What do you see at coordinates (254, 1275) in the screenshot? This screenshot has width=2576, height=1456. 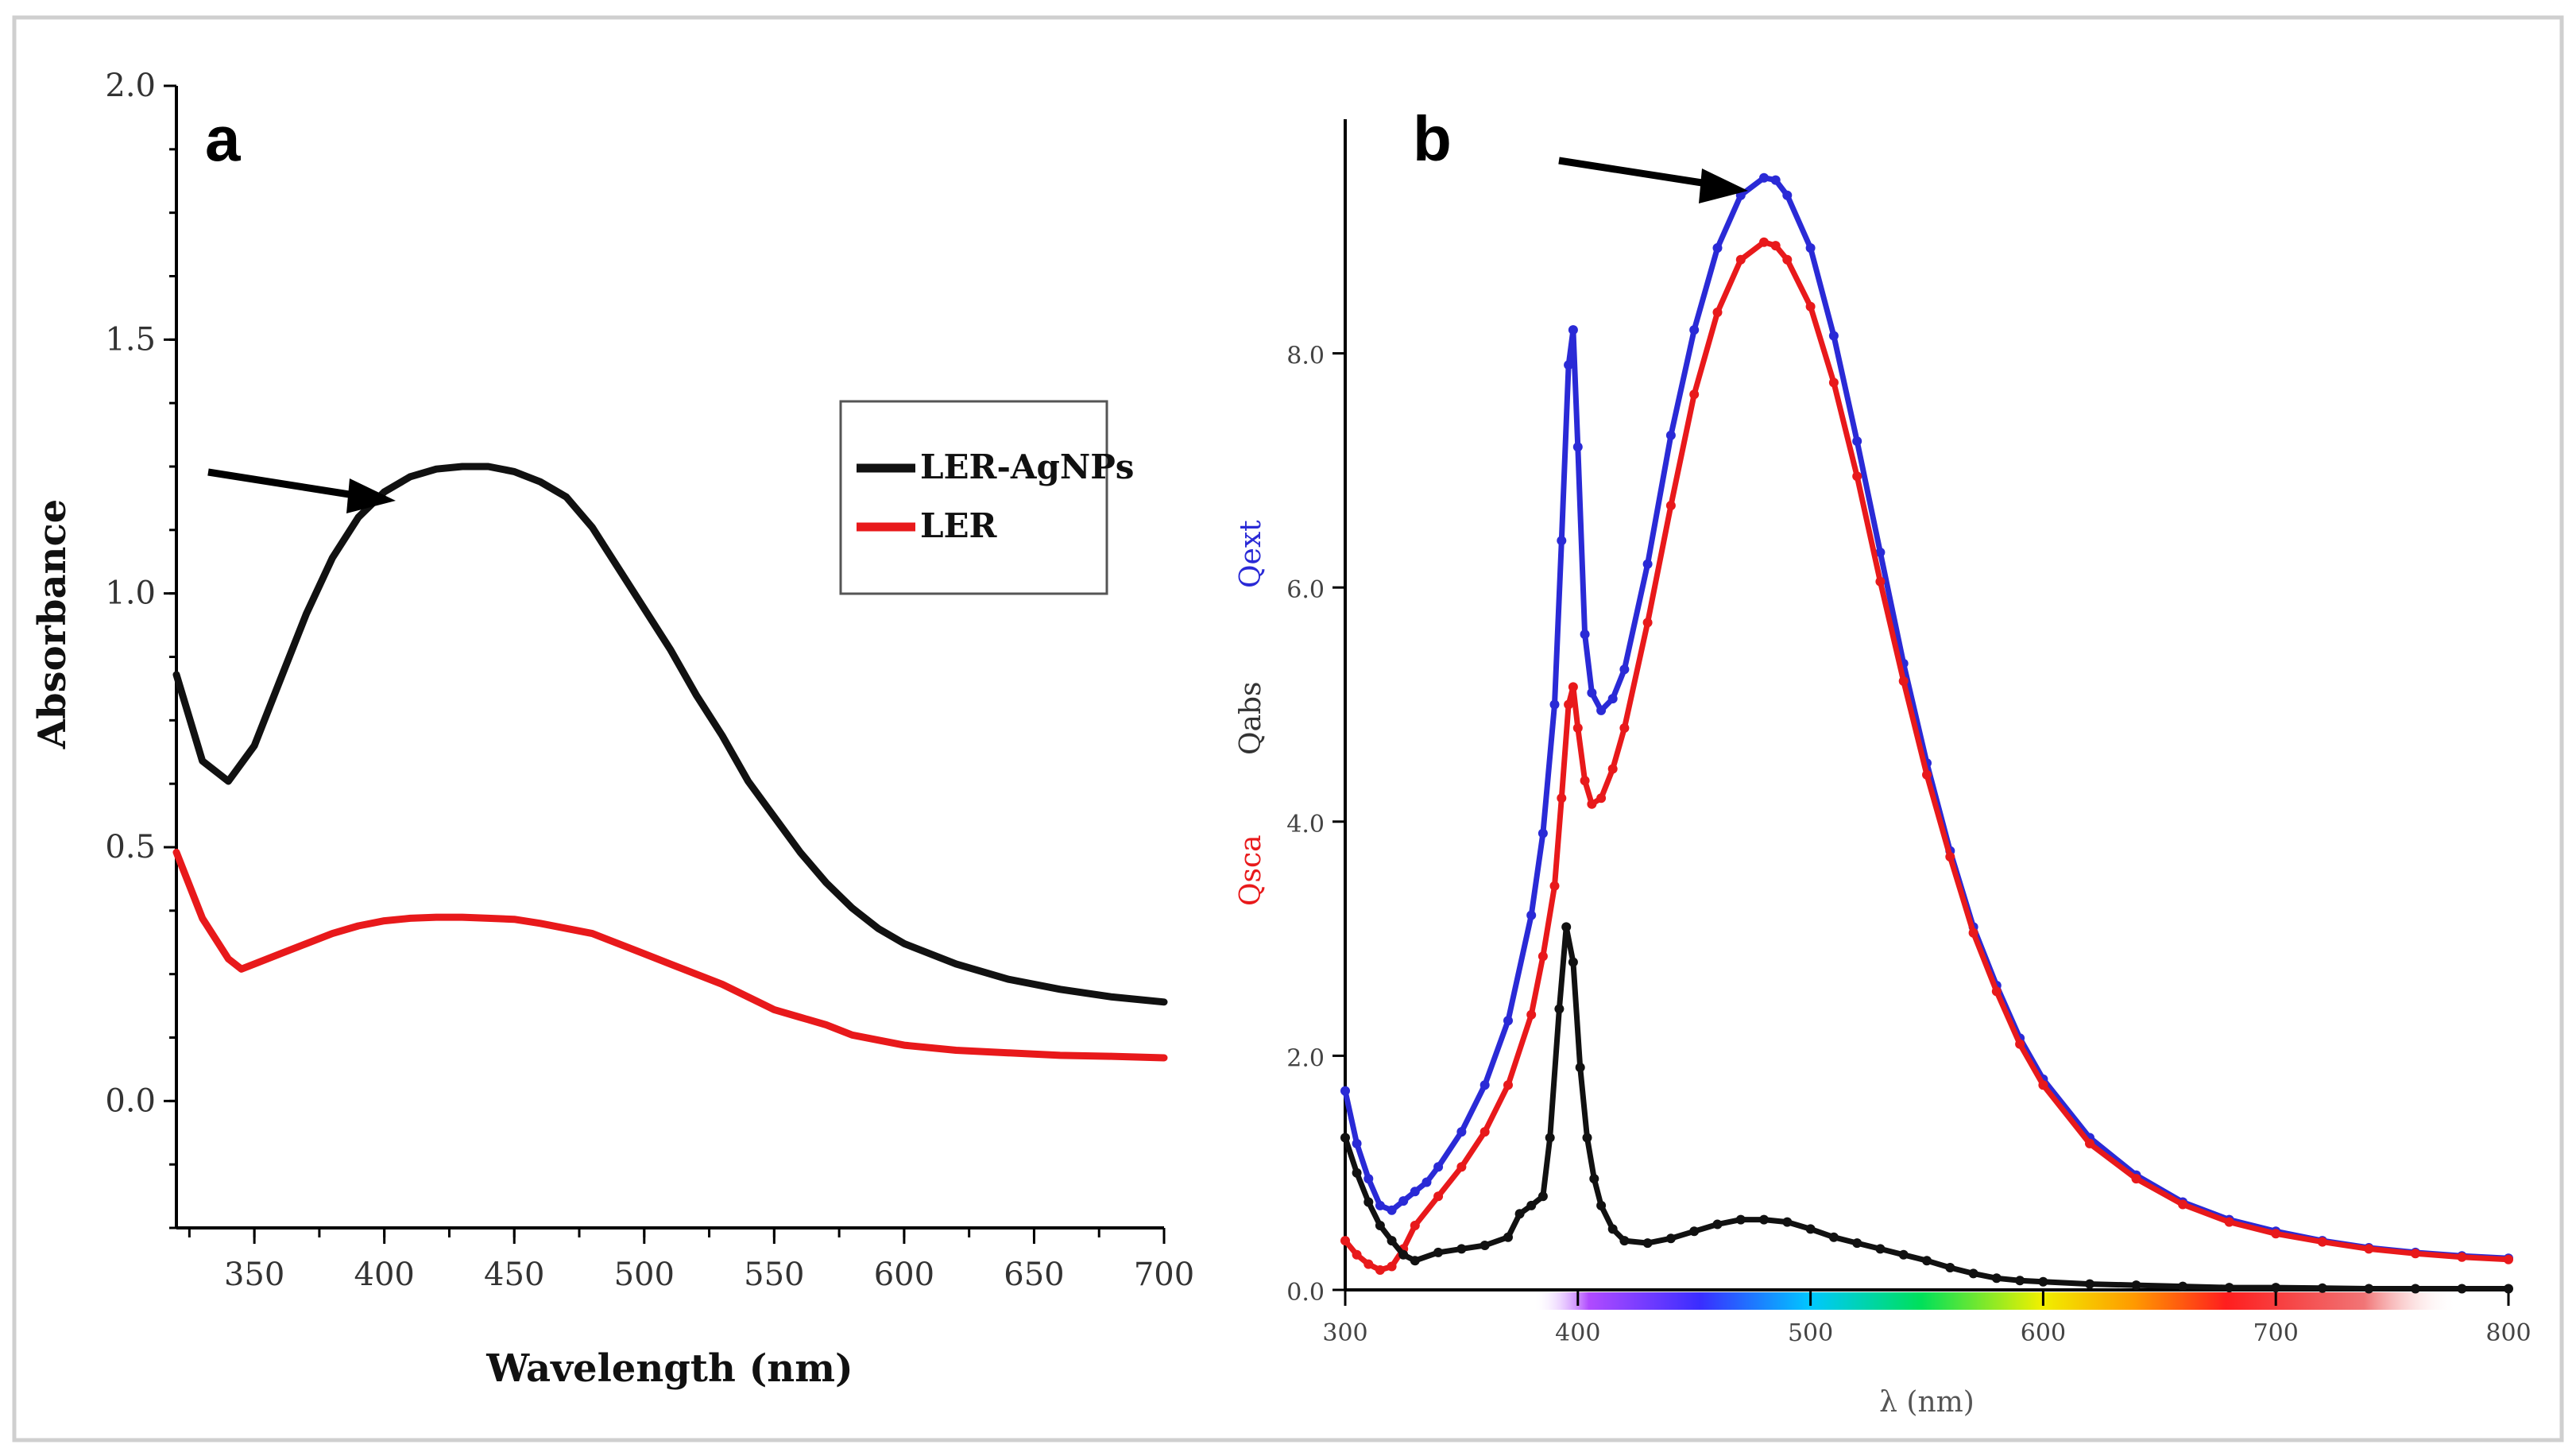 I see `panel-a-x-tick-label: 350` at bounding box center [254, 1275].